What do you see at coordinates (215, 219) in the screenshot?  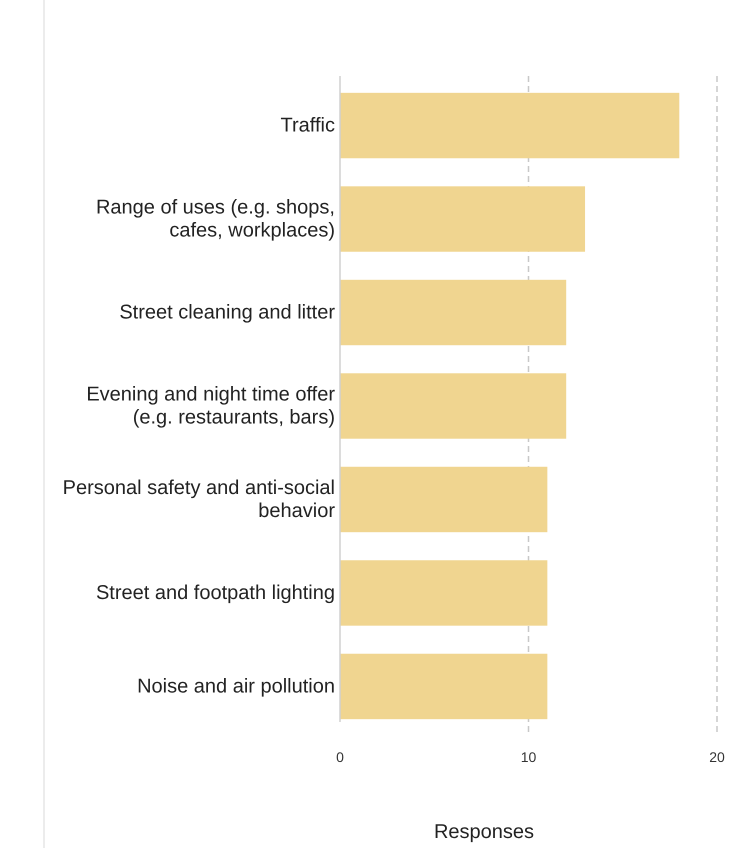 I see `y-tick-label: Range of uses (e.g. shops, cafes, workplaces)` at bounding box center [215, 219].